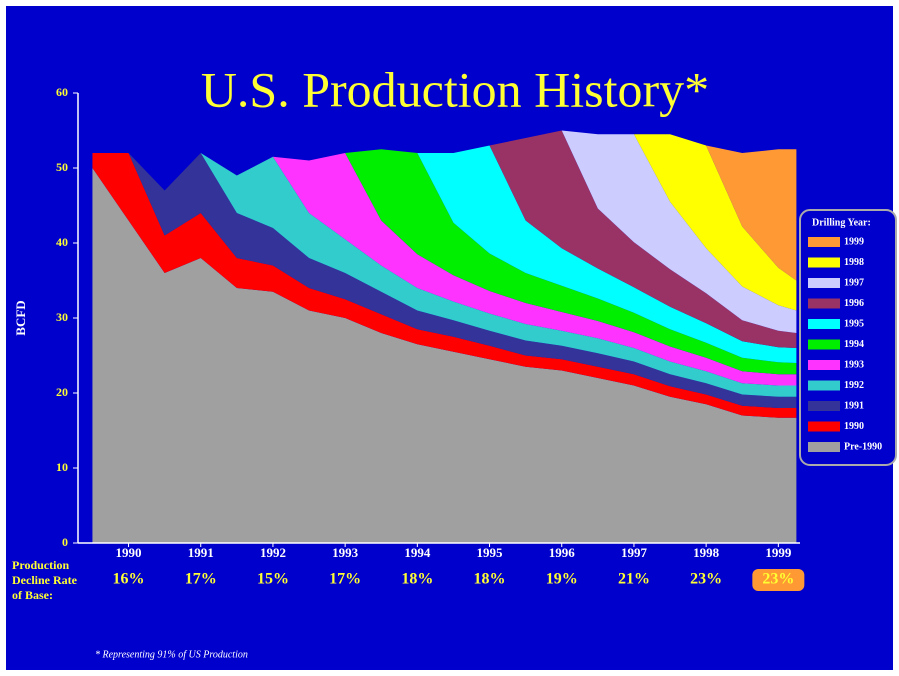  What do you see at coordinates (854, 241) in the screenshot?
I see `legend-label: 1999` at bounding box center [854, 241].